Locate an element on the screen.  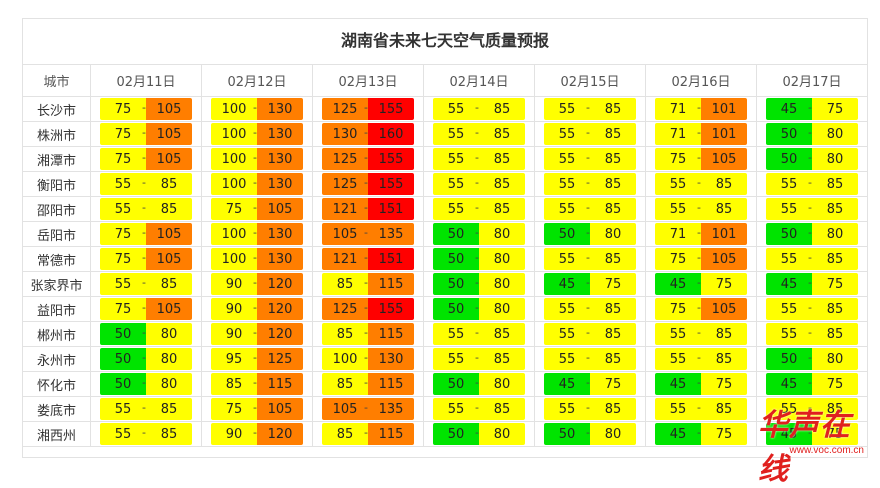
aqi-high-value: 75 is located at coordinates (835, 384).